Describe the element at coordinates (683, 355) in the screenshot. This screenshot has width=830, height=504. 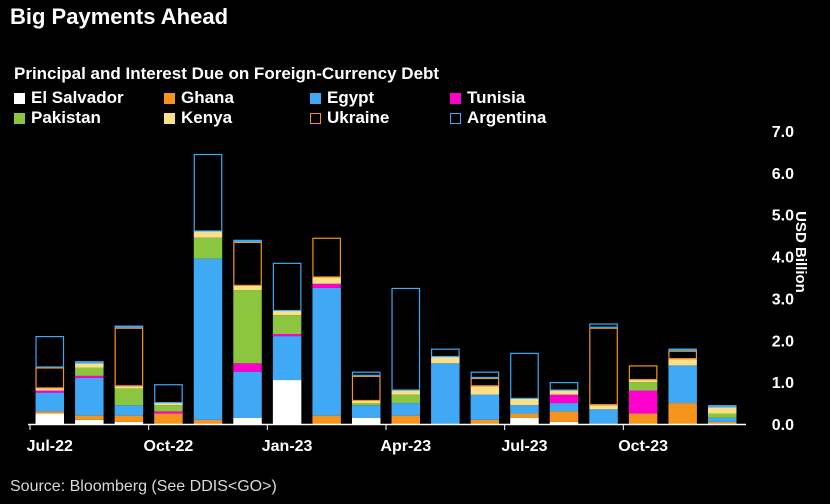
I see `bar-nov-23-ukraine` at that location.